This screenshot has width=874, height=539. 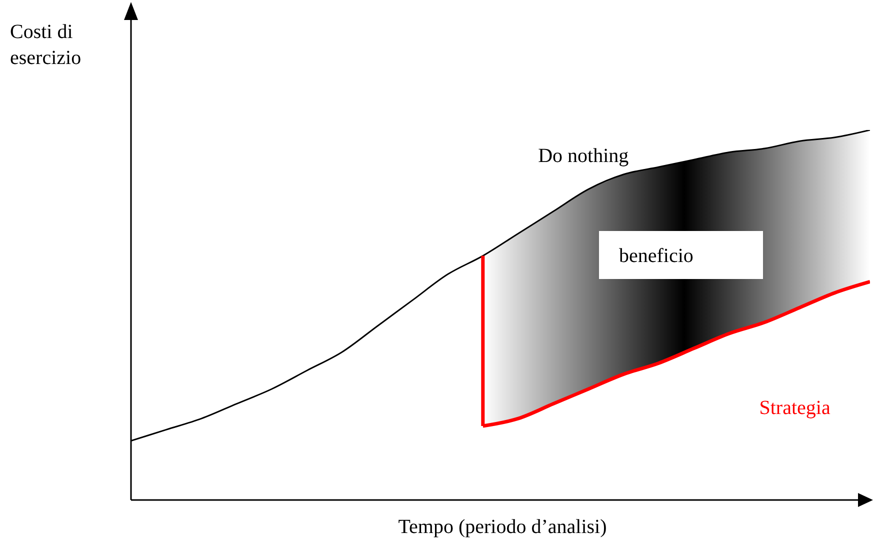 What do you see at coordinates (46, 45) in the screenshot?
I see `y-axis-title: Costi di esercizio` at bounding box center [46, 45].